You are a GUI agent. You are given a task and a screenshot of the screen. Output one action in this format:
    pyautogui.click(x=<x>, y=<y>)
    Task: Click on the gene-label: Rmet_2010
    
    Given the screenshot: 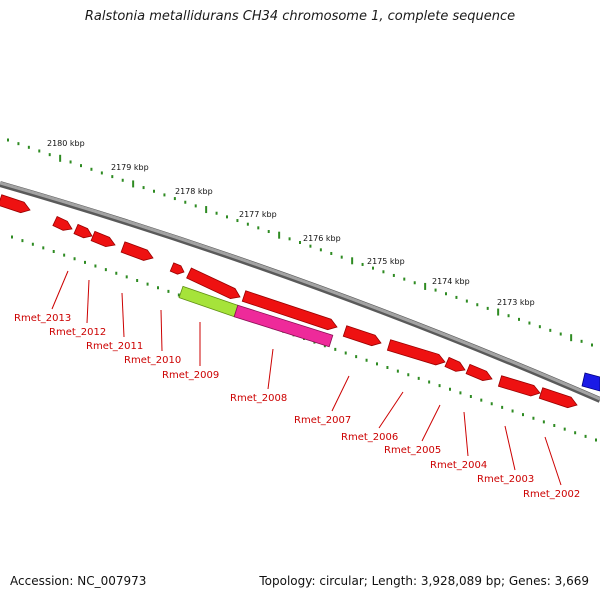 What is the action you would take?
    pyautogui.click(x=152, y=360)
    